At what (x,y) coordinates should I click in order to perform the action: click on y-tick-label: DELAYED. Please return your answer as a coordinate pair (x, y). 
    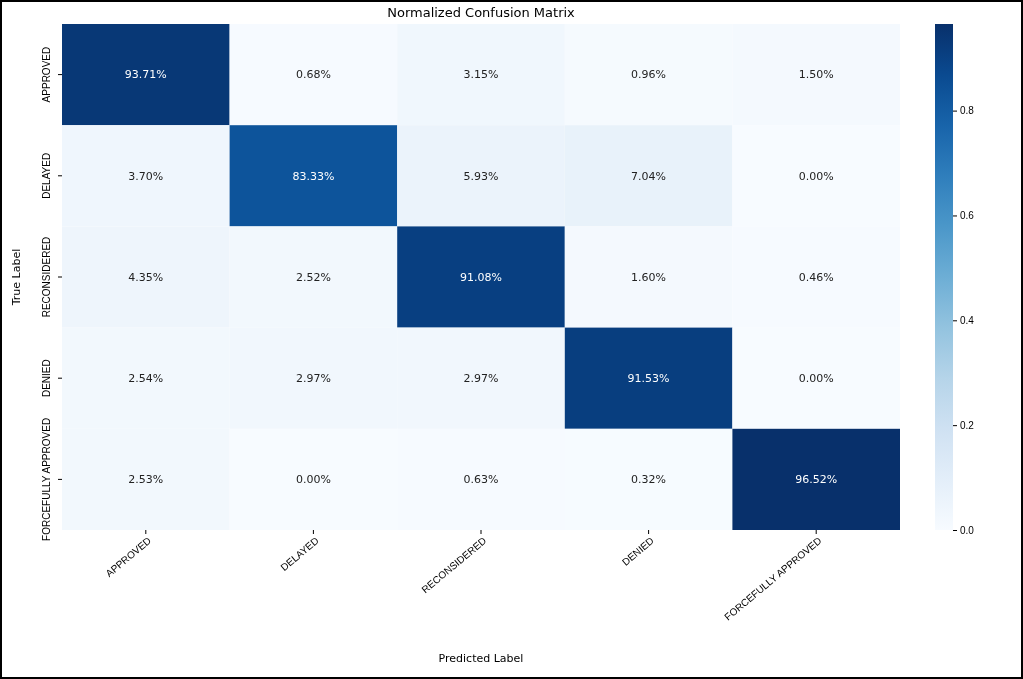
    Looking at the image, I should click on (46, 175).